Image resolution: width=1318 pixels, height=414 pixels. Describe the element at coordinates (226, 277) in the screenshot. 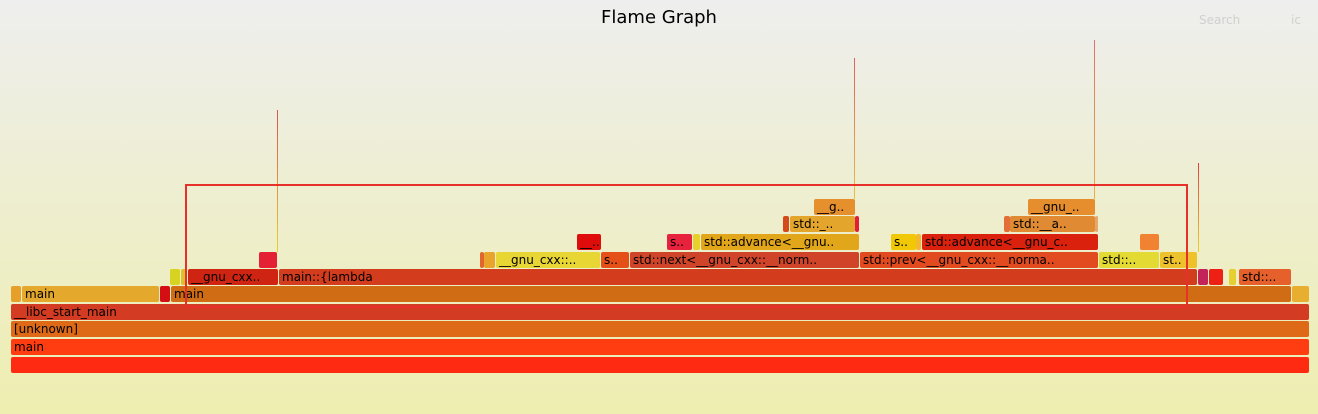

I see `frame-label: __gnu_cxx..` at that location.